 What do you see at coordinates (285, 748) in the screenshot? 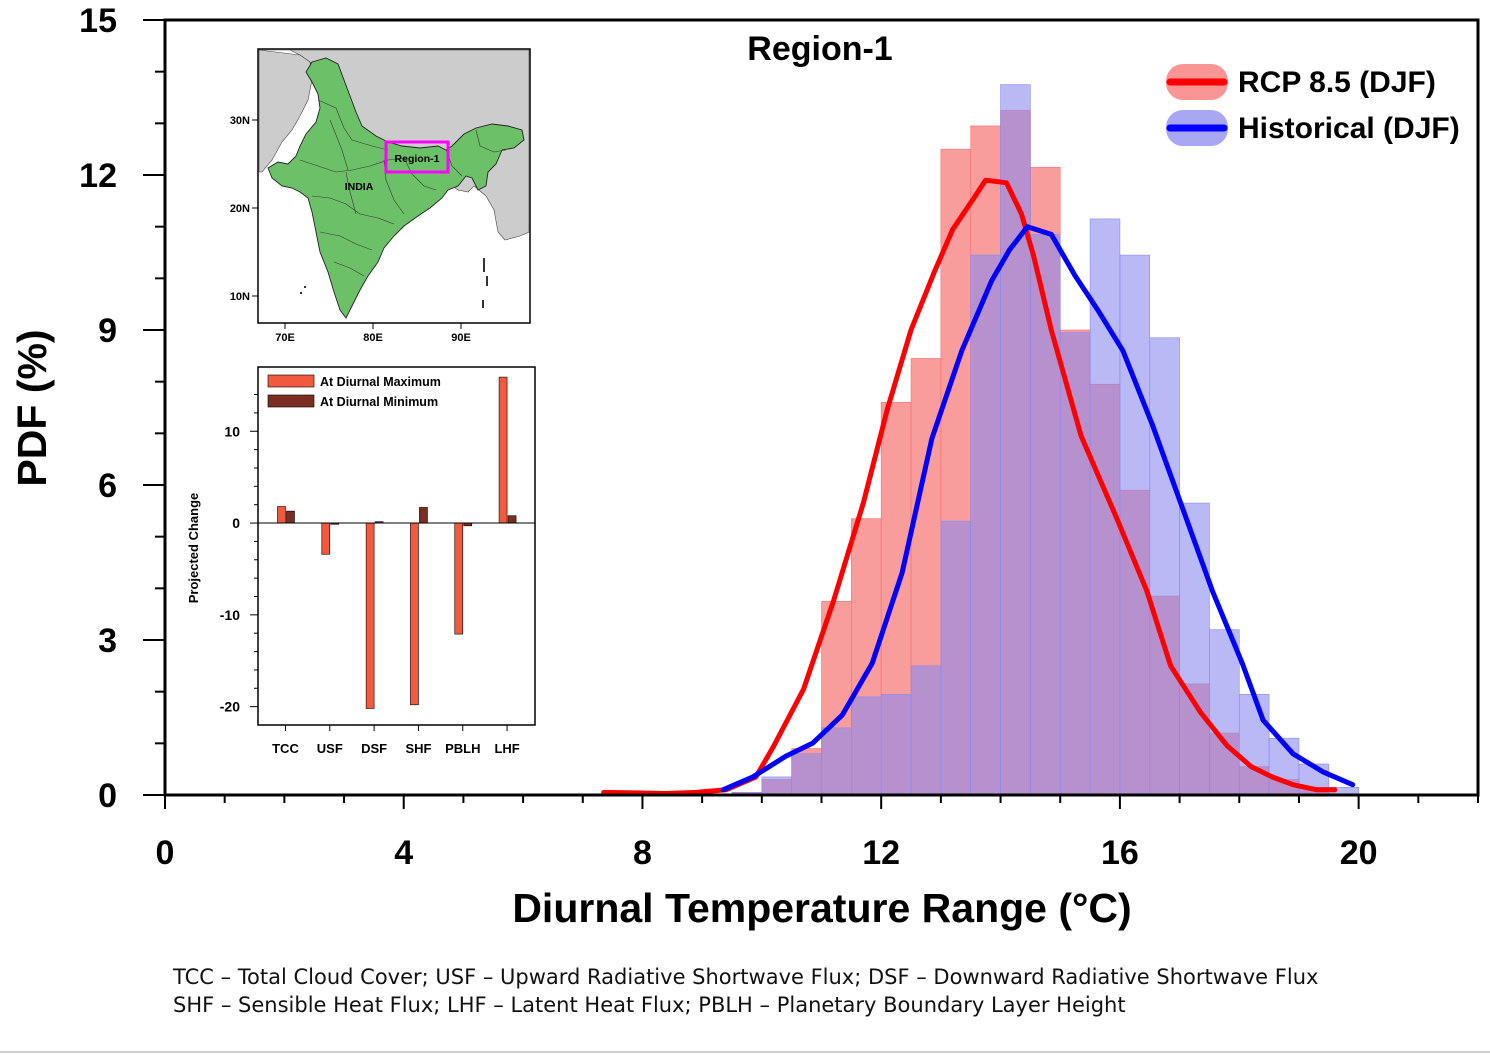
I see `inset-category-label: TCC` at bounding box center [285, 748].